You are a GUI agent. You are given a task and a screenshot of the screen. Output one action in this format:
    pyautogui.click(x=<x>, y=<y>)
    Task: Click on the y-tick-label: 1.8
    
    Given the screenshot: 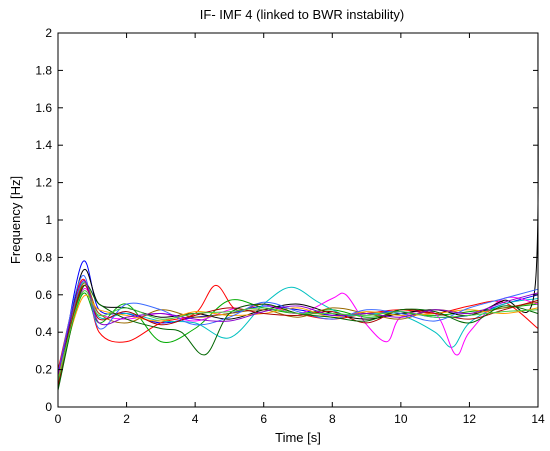 What is the action you would take?
    pyautogui.click(x=43, y=70)
    